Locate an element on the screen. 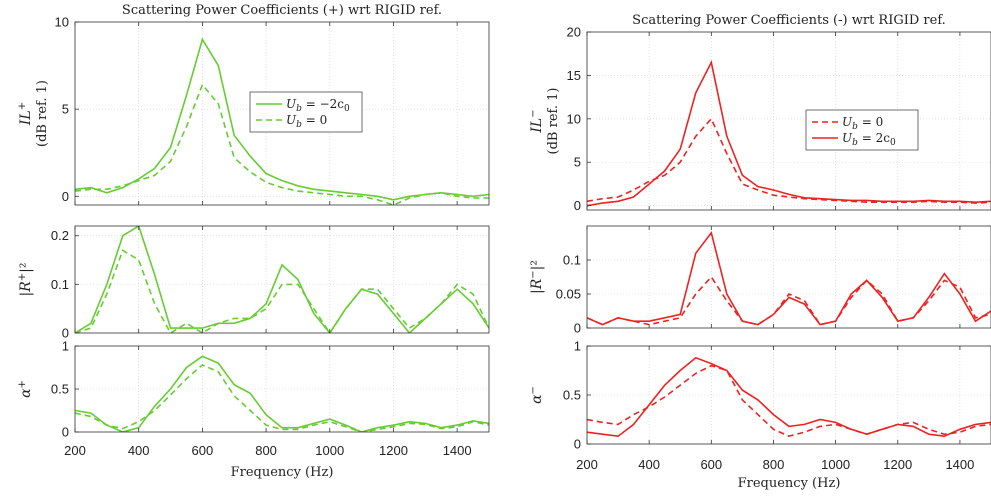  legend: Ub = 0Ub = 2c0 is located at coordinates (862, 130).